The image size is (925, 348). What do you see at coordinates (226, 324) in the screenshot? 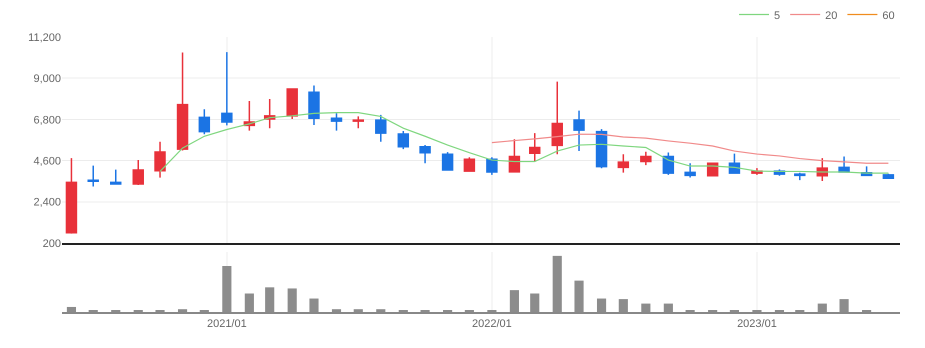
I see `x-tick-label: 2021/01` at bounding box center [226, 324].